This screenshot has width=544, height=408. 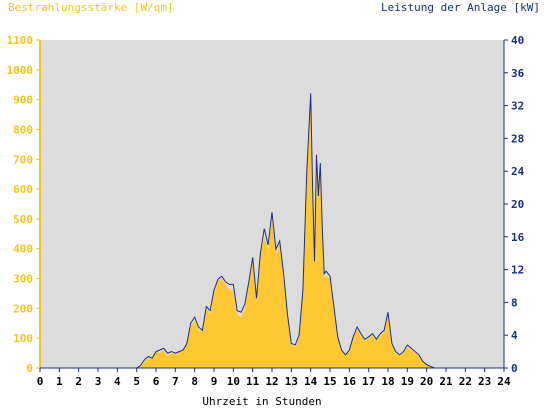 What do you see at coordinates (514, 368) in the screenshot?
I see `right-tick-label: 0` at bounding box center [514, 368].